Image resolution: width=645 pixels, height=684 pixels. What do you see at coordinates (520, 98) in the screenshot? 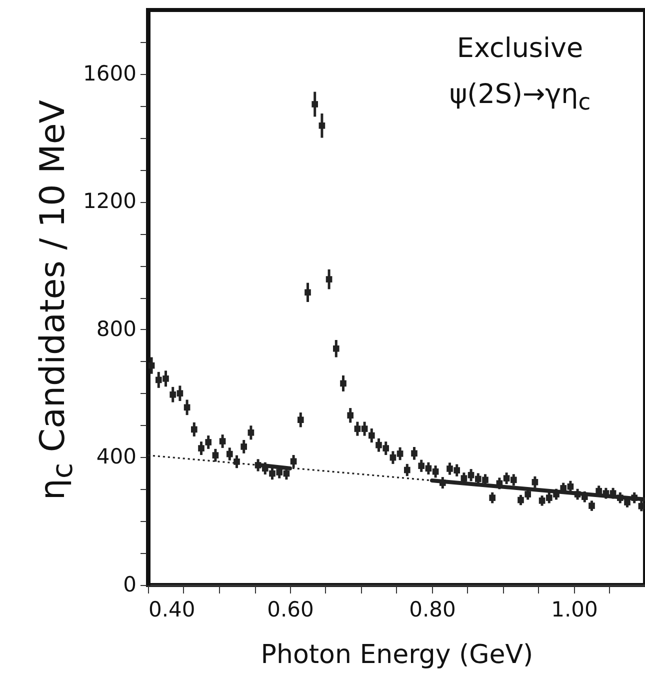
I see `annotation: ψ(2S)→γη$_{c}$` at bounding box center [520, 98].